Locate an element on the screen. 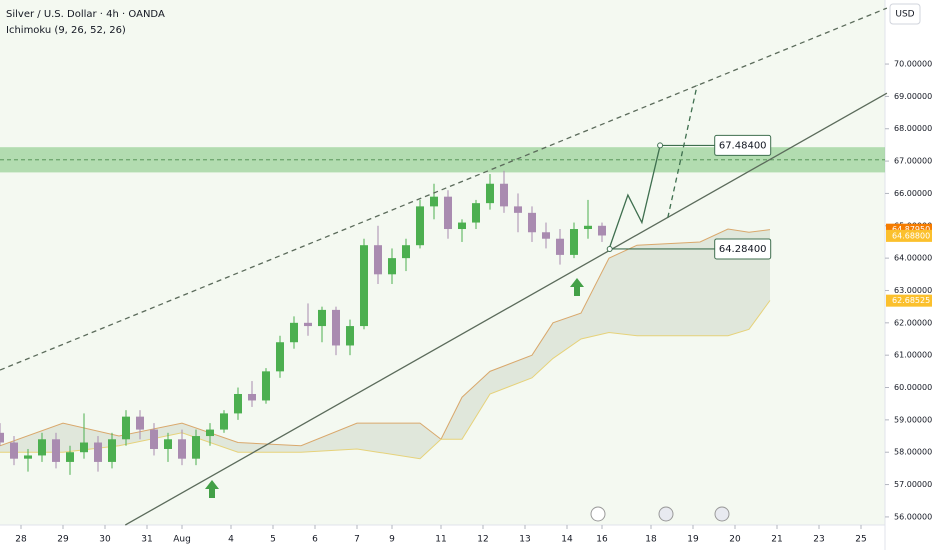 This screenshot has width=932, height=550. x-tick-label: 13 is located at coordinates (524, 540).